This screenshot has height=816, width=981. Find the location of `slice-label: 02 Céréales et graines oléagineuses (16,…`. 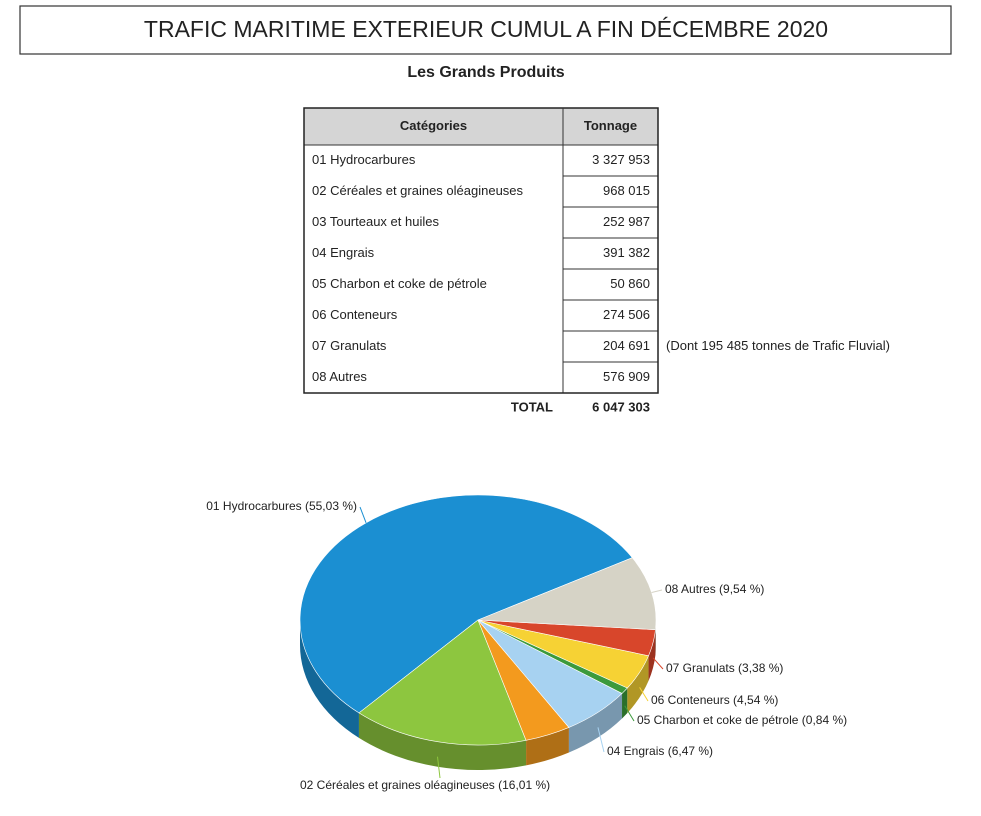

slice-label: 02 Céréales et graines oléagineuses (16,… is located at coordinates (425, 785).